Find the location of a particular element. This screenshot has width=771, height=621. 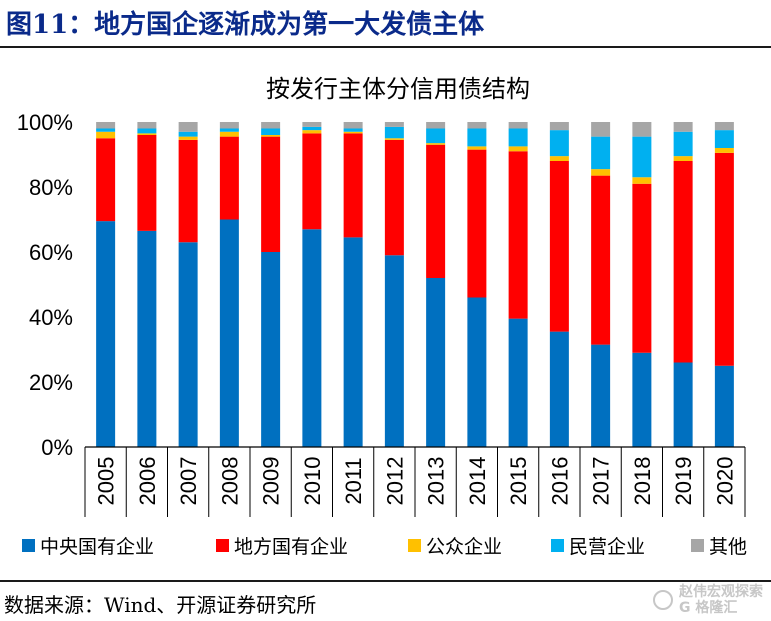

x-tick-label: 2005 is located at coordinates (106, 481).